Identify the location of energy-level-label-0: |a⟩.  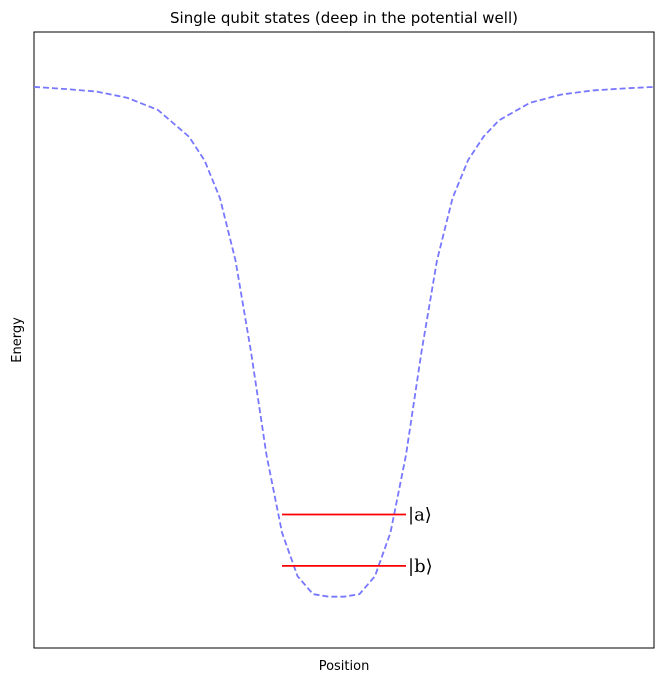
(420, 515).